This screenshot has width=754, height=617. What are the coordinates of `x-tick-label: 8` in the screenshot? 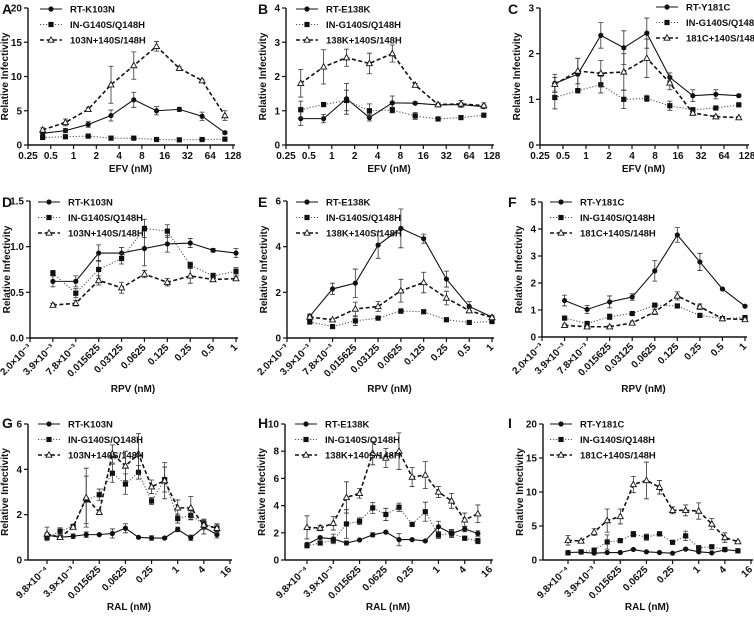 It's located at (655, 156).